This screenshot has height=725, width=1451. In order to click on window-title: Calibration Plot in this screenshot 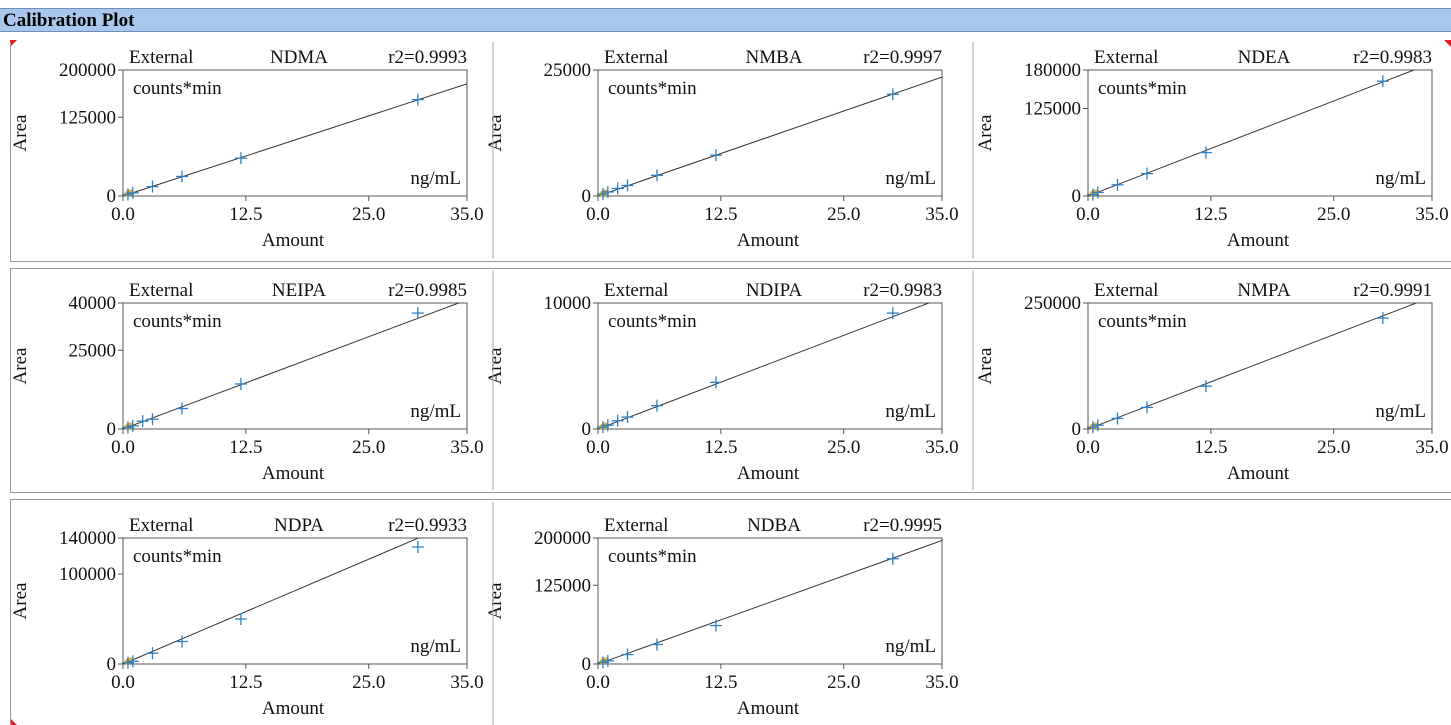, I will do `click(69, 20)`.